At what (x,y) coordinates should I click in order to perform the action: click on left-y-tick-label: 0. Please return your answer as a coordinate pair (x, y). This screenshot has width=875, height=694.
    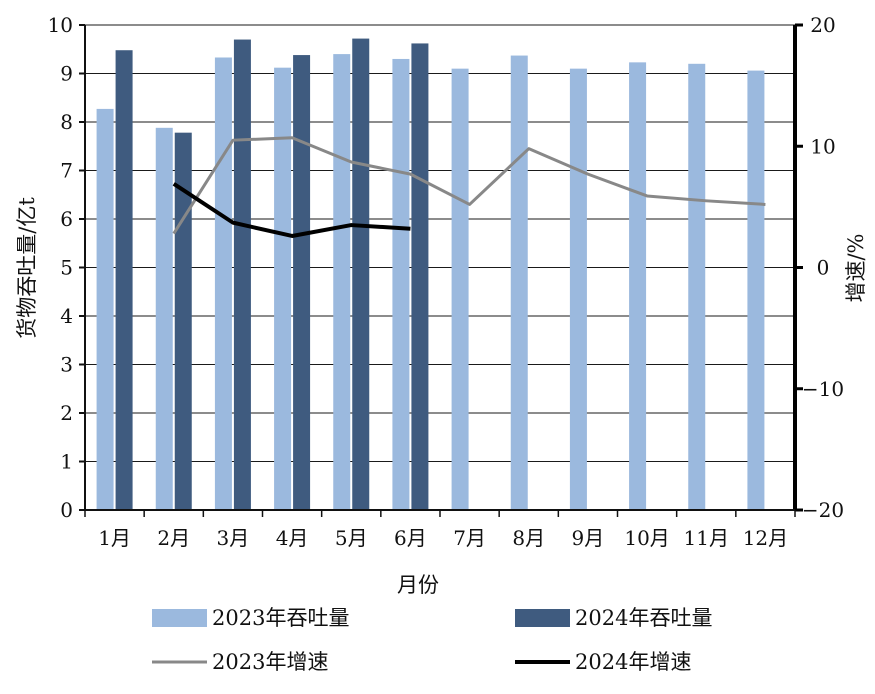
    Looking at the image, I should click on (66, 510).